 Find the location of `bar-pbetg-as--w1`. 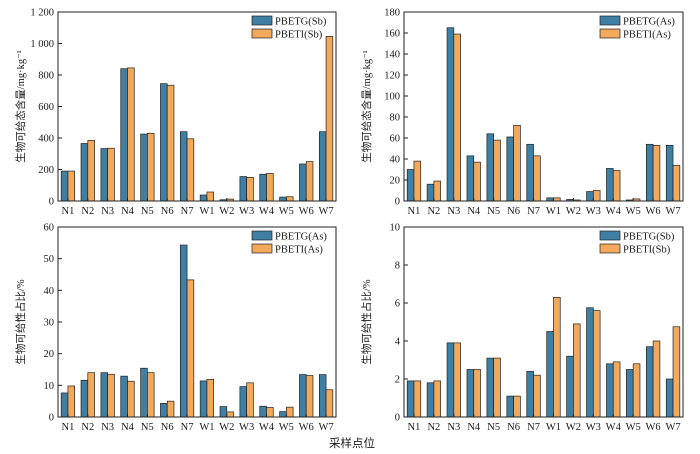

bar-pbetg-as--w1 is located at coordinates (203, 399).